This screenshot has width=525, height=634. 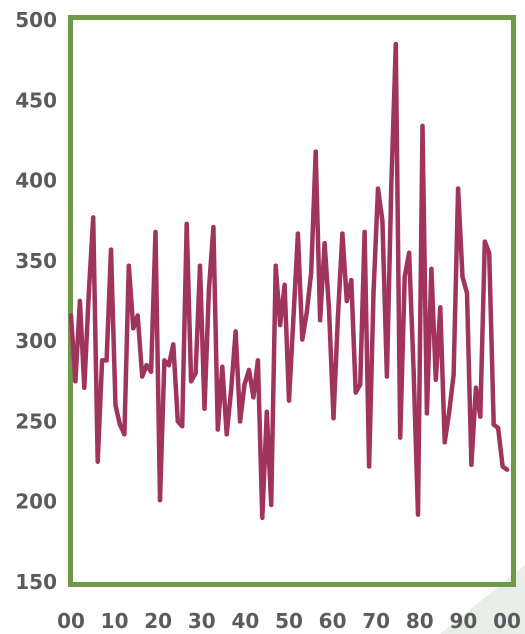 I want to click on x-tick-label: 70, so click(x=376, y=621).